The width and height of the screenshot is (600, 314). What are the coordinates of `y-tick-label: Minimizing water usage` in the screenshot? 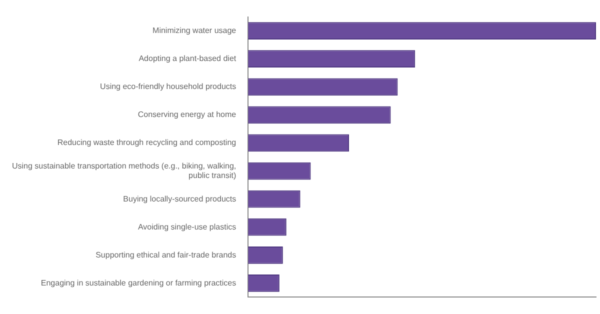 It's located at (194, 31).